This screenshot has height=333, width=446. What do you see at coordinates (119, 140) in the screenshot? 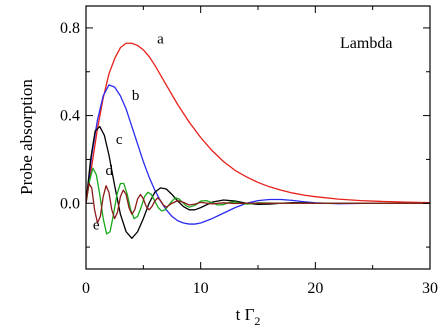
I see `series-label-c: c` at bounding box center [119, 140].